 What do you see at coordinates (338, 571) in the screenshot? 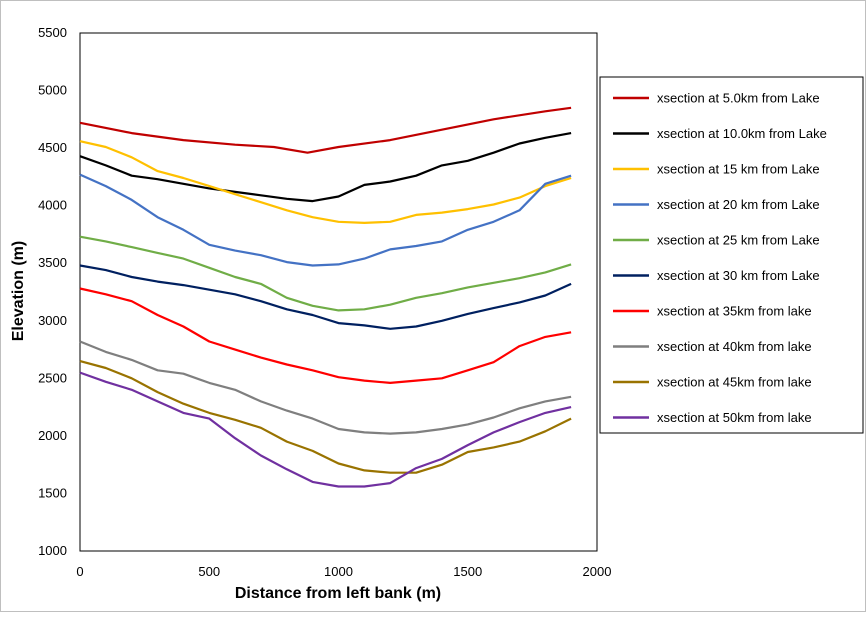
I see `x-tick-label: 1000` at bounding box center [338, 571].